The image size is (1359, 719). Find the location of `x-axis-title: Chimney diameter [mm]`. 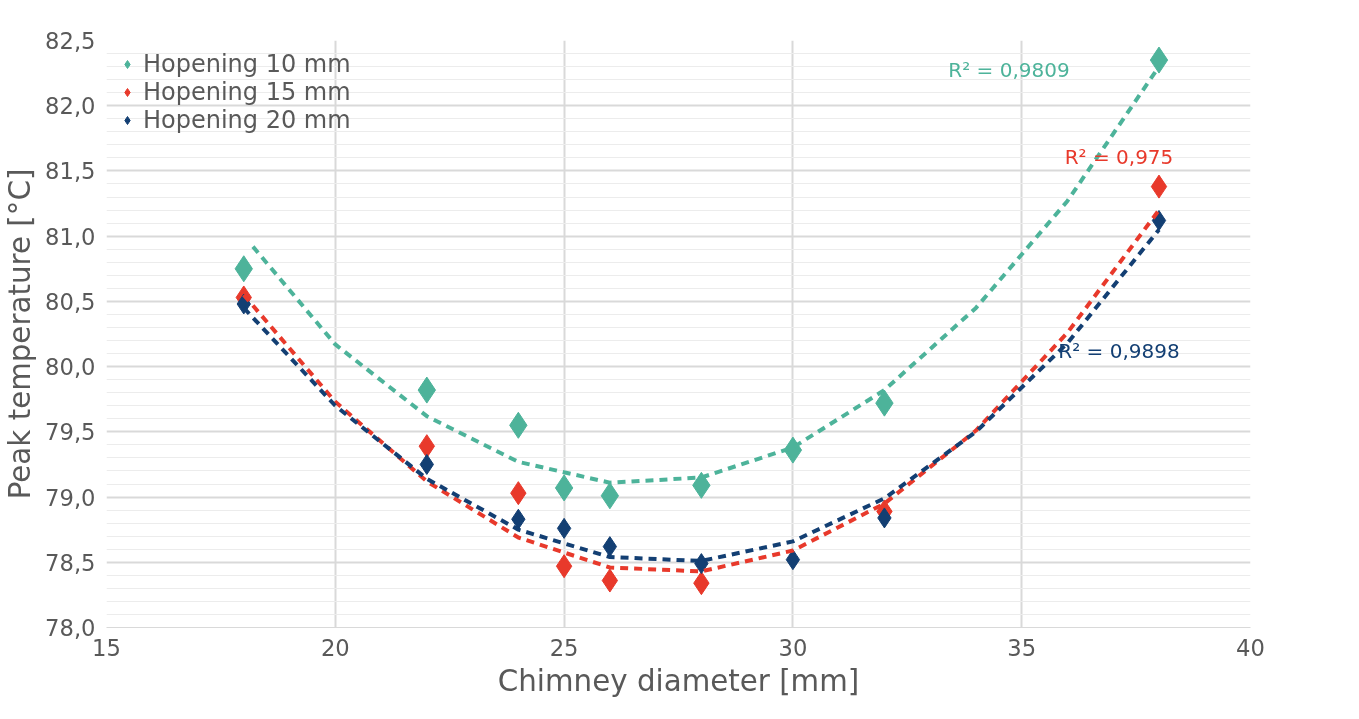

x-axis-title: Chimney diameter [mm] is located at coordinates (678, 680).